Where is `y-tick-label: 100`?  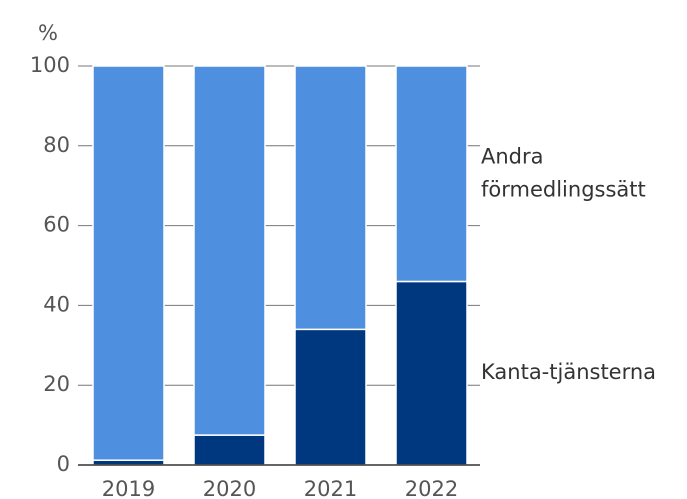 y-tick-label: 100 is located at coordinates (50, 65).